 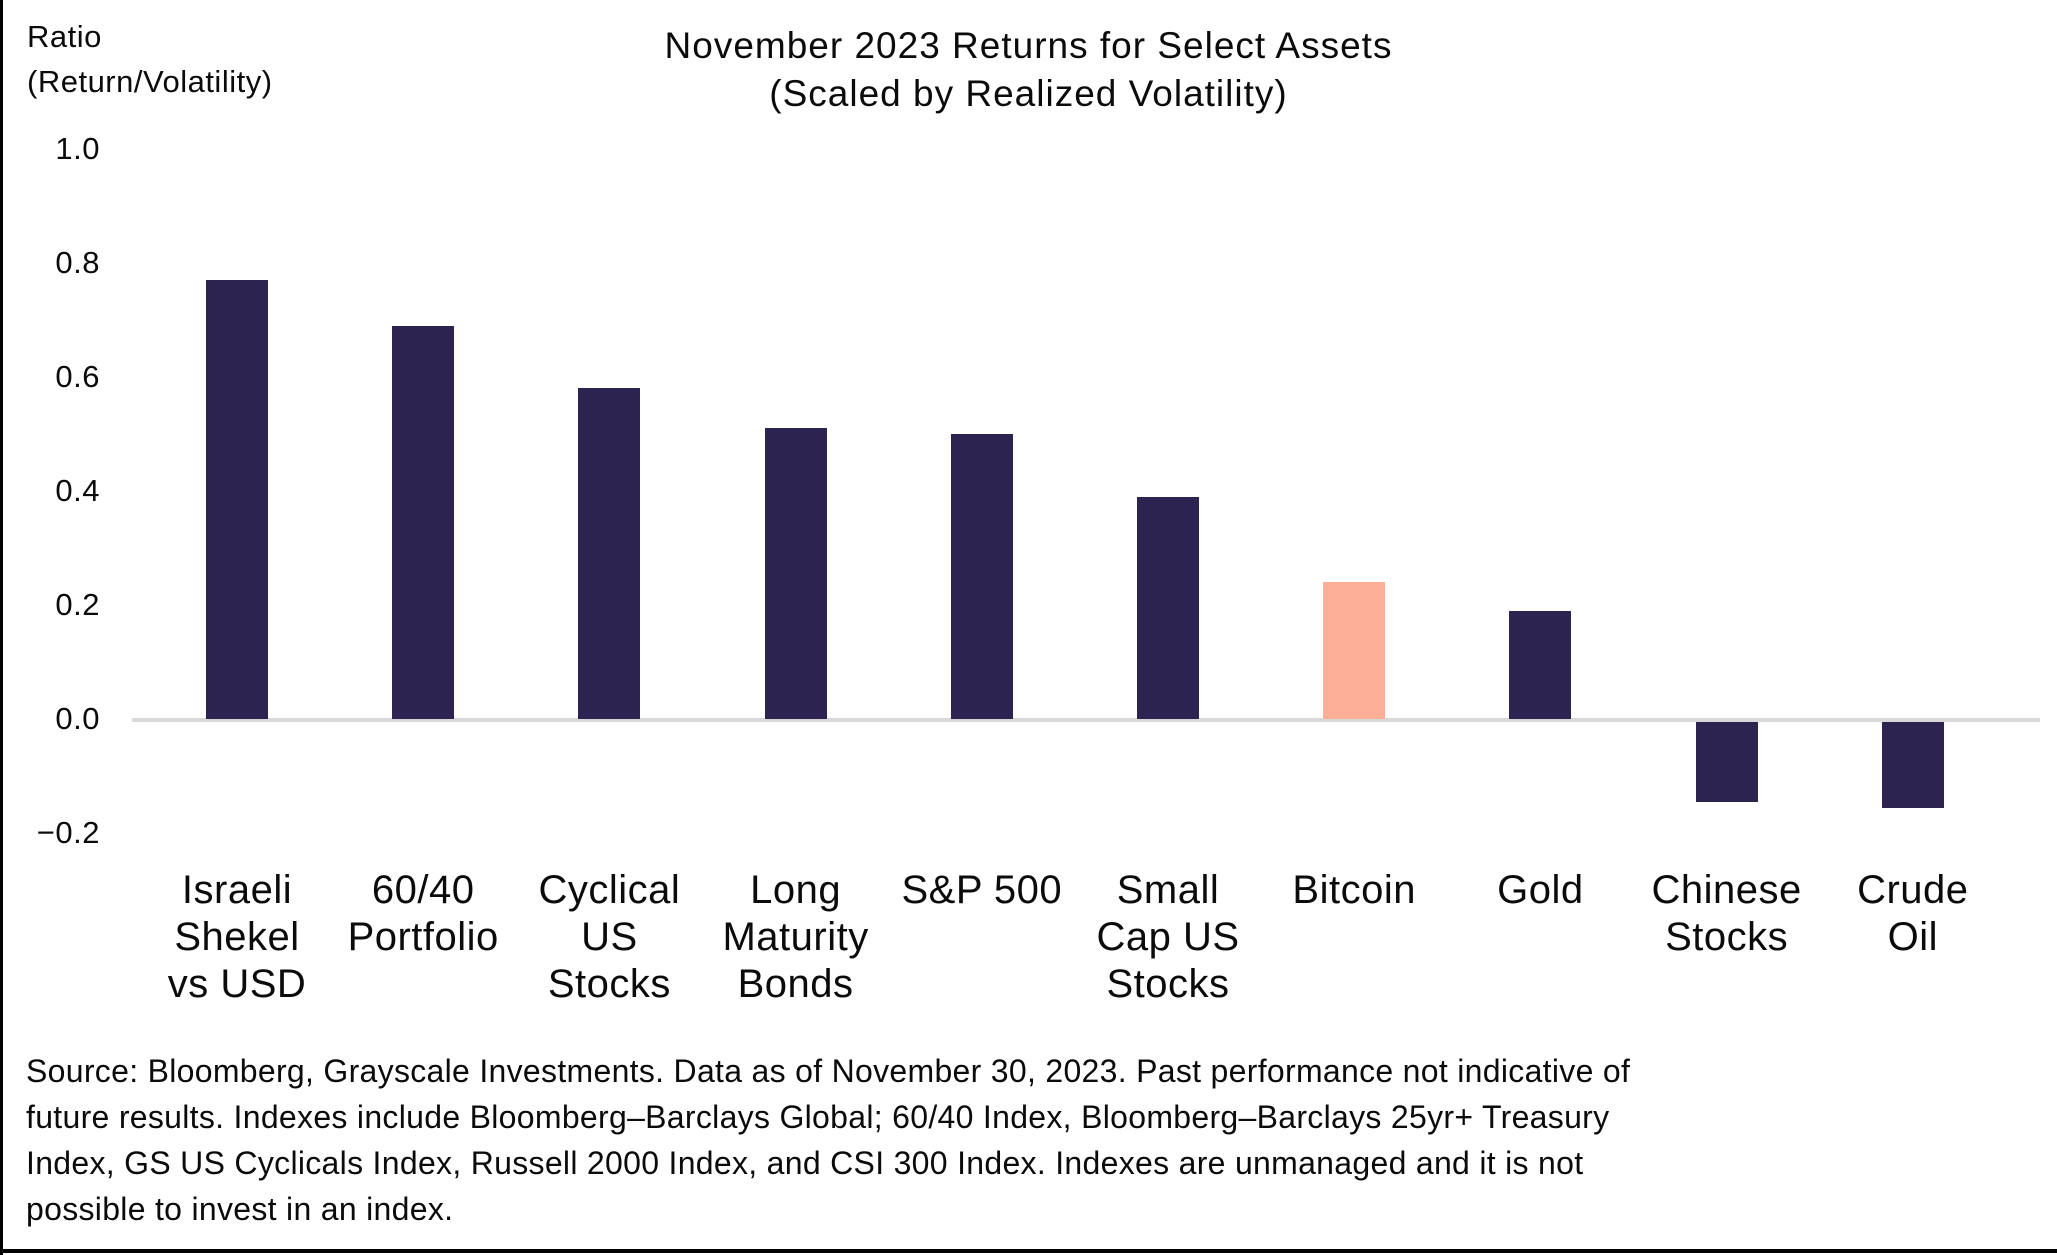 What do you see at coordinates (77, 718) in the screenshot?
I see `y-tick-label-0.0: 0.0` at bounding box center [77, 718].